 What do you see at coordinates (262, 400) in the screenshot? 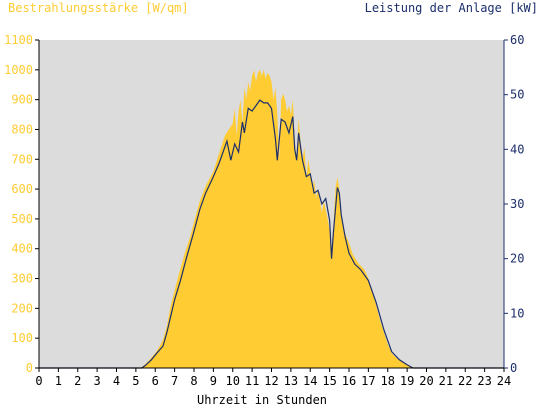
I see `x-axis-title: Uhrzeit in Stunden` at bounding box center [262, 400].